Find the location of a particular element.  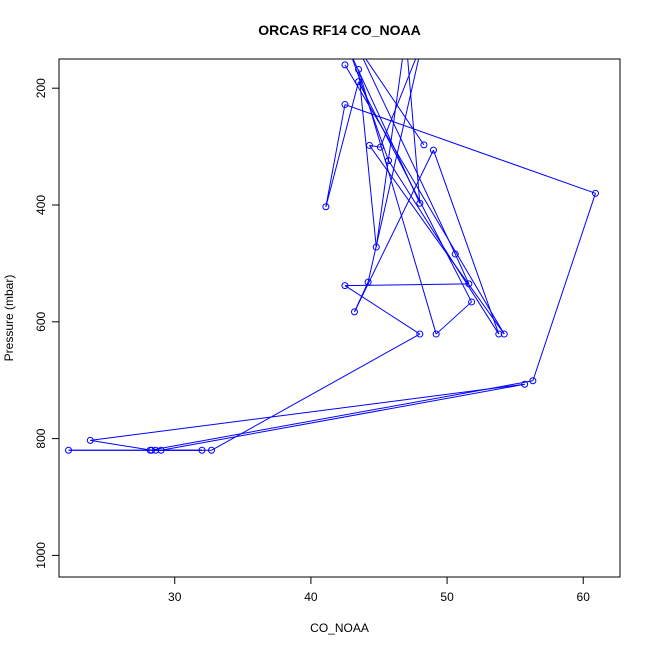

x-axis-label: CO_NOAA is located at coordinates (339, 628).